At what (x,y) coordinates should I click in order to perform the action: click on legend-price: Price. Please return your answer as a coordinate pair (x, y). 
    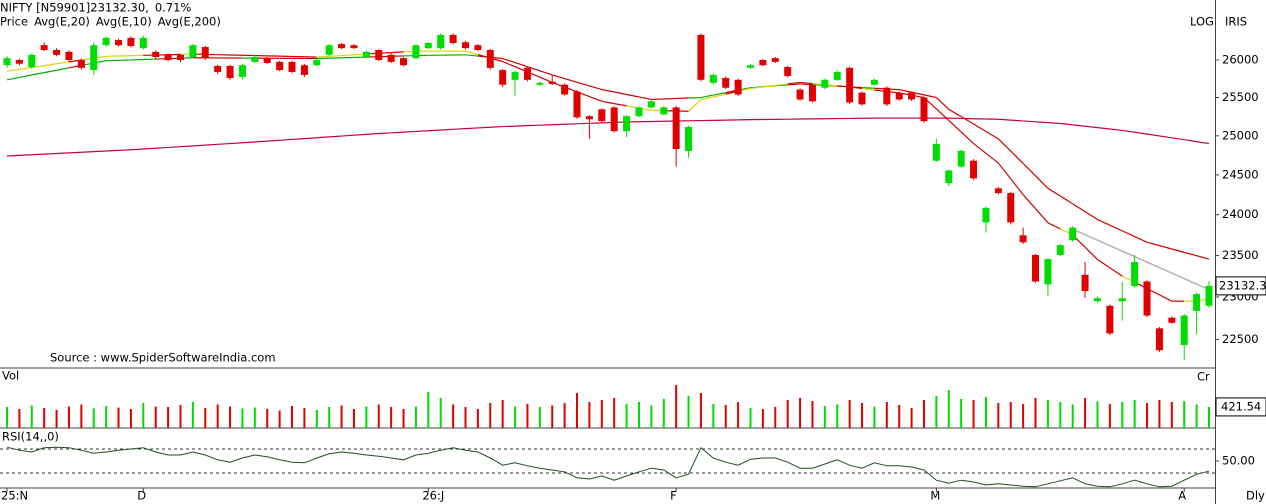
    Looking at the image, I should click on (14, 22).